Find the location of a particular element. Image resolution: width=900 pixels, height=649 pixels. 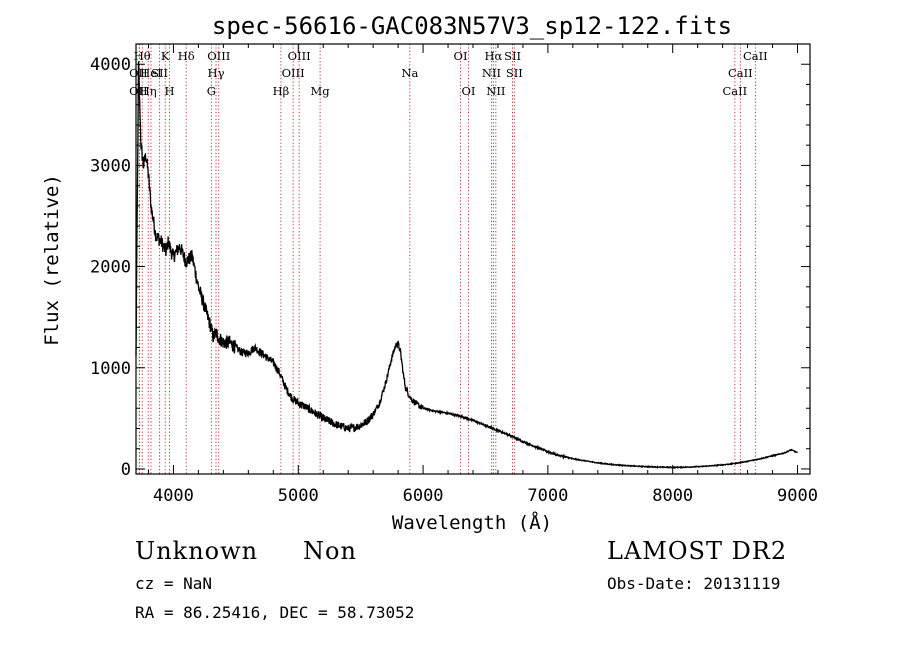

line-marker-label: H is located at coordinates (170, 91).